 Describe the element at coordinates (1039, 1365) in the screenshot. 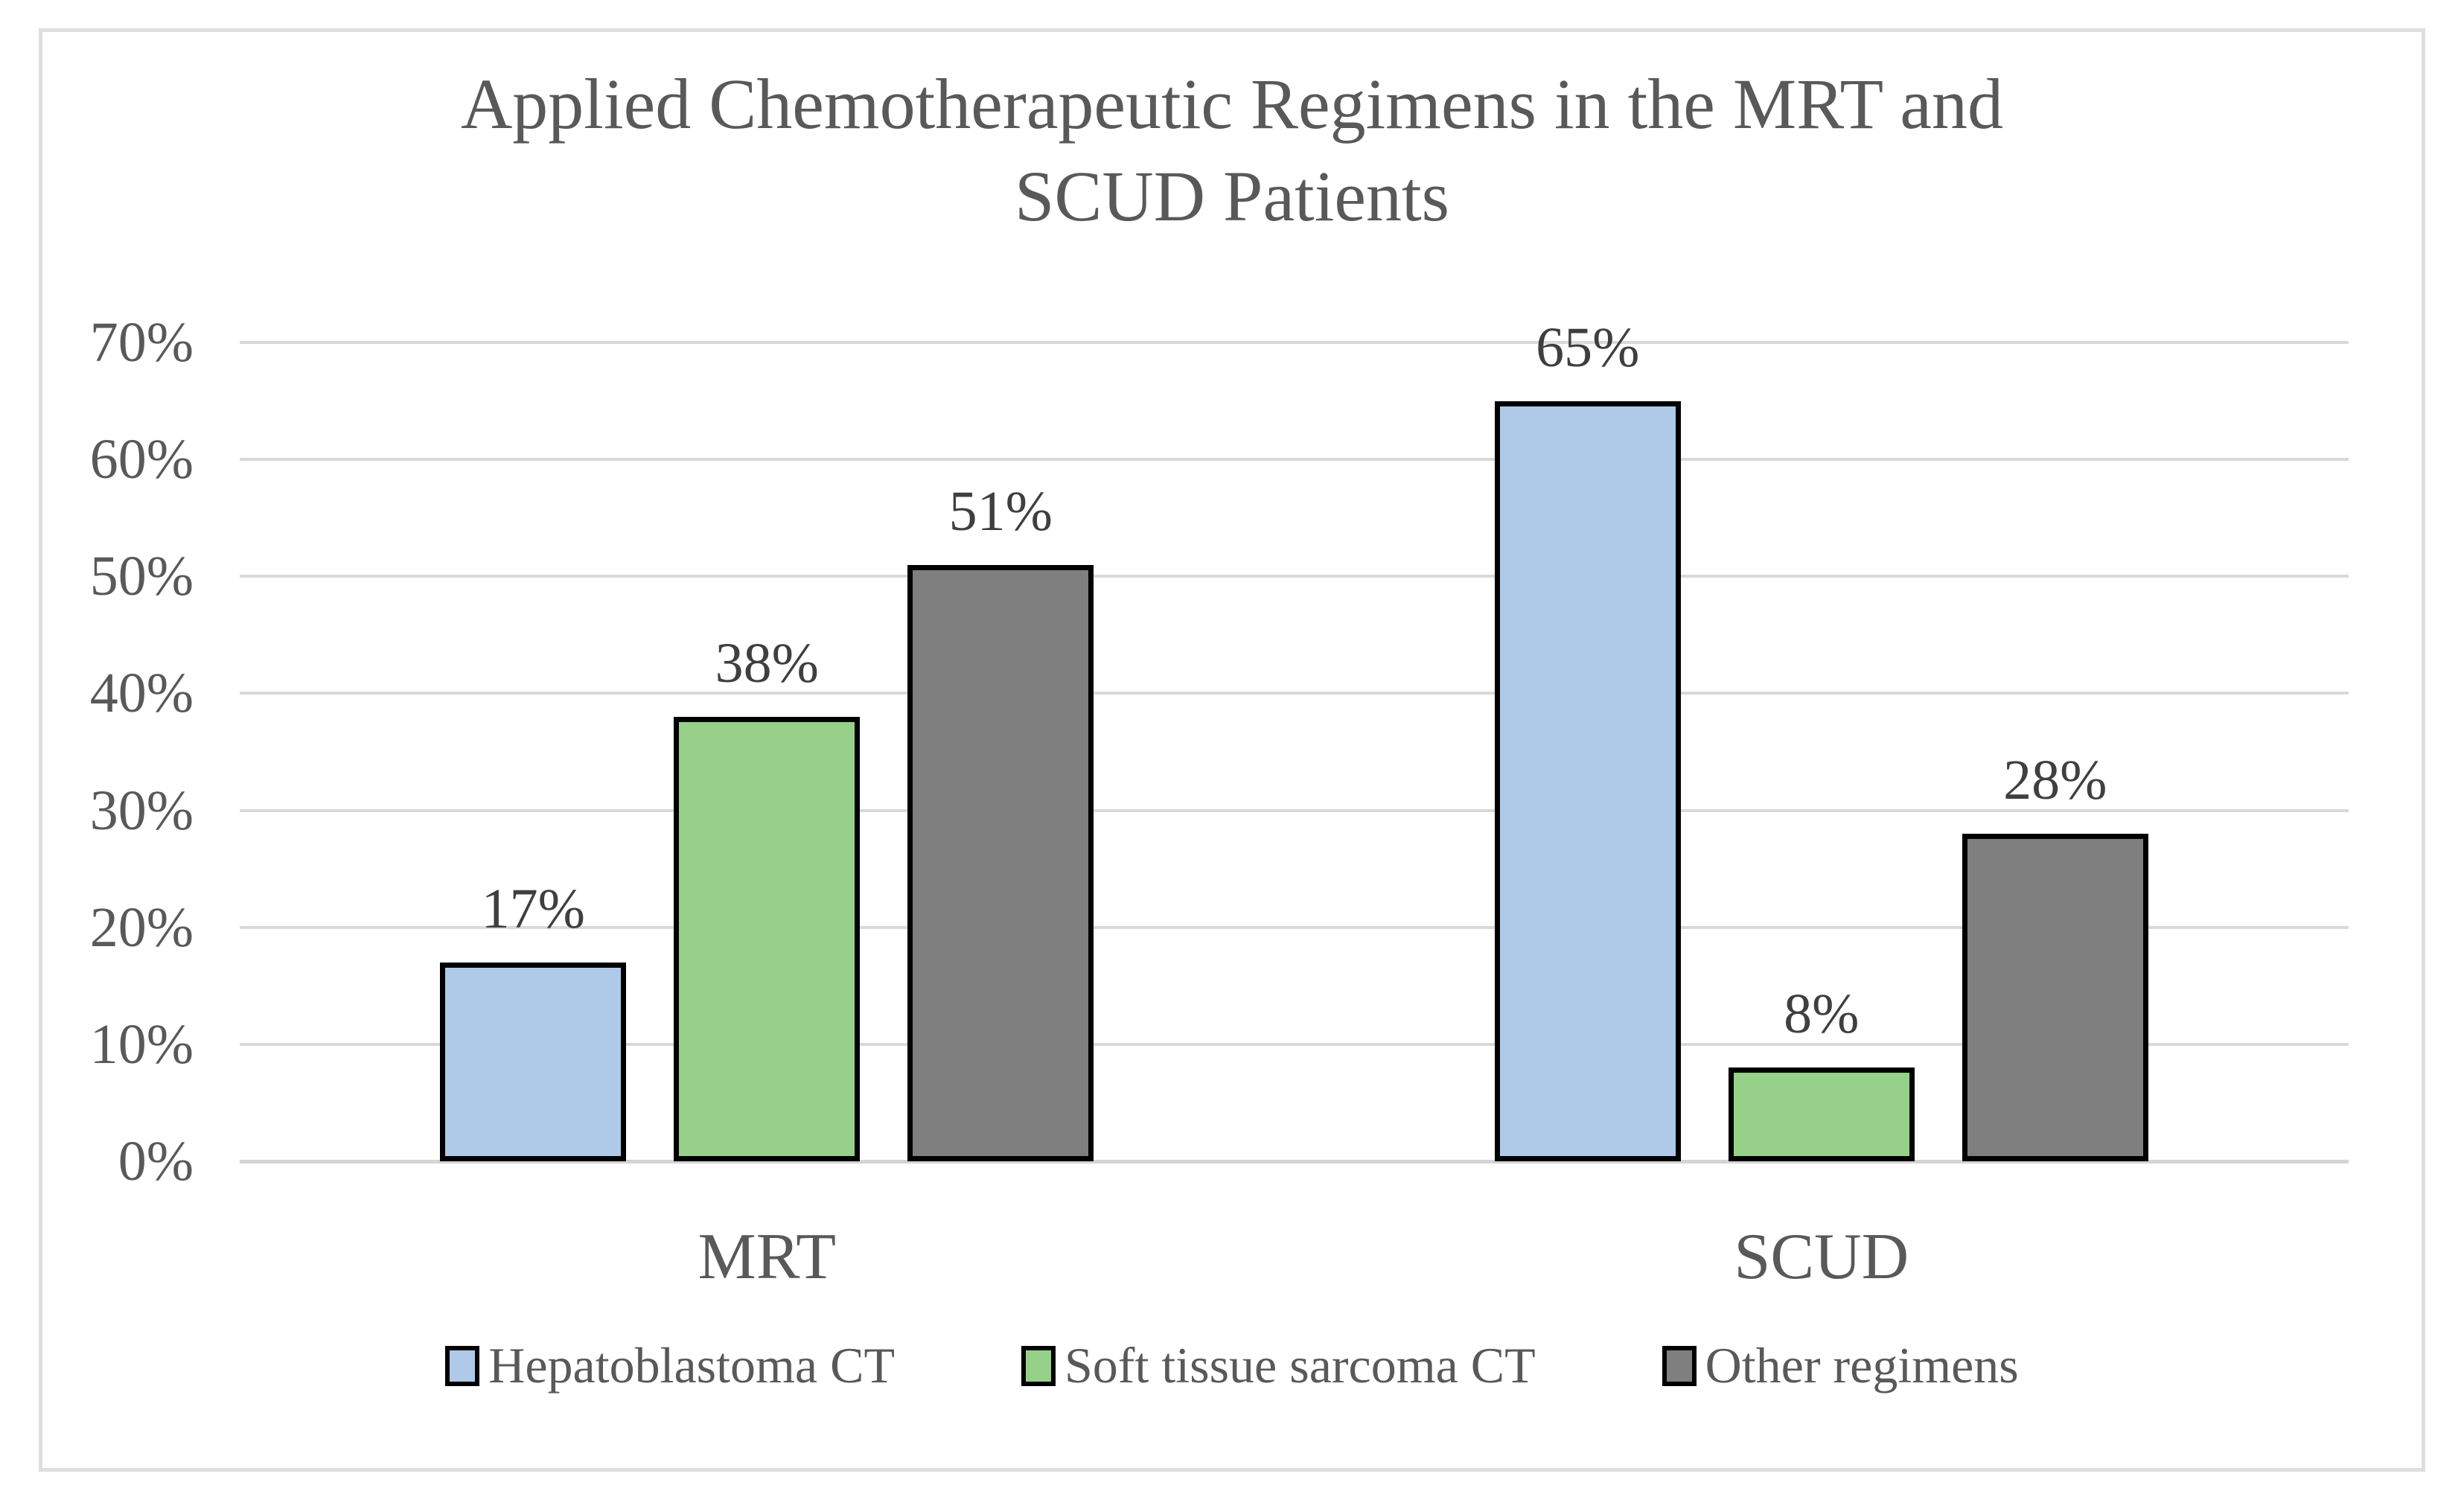

I see `legend-swatch-soft-tissue-sarcoma-ct` at that location.